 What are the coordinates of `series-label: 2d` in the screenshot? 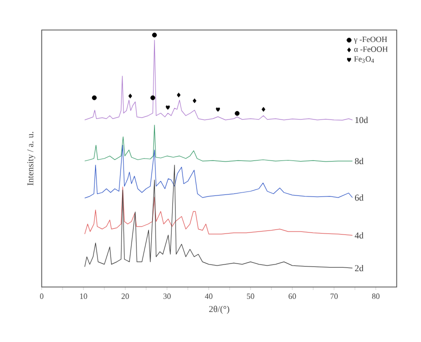 It's located at (359, 268).